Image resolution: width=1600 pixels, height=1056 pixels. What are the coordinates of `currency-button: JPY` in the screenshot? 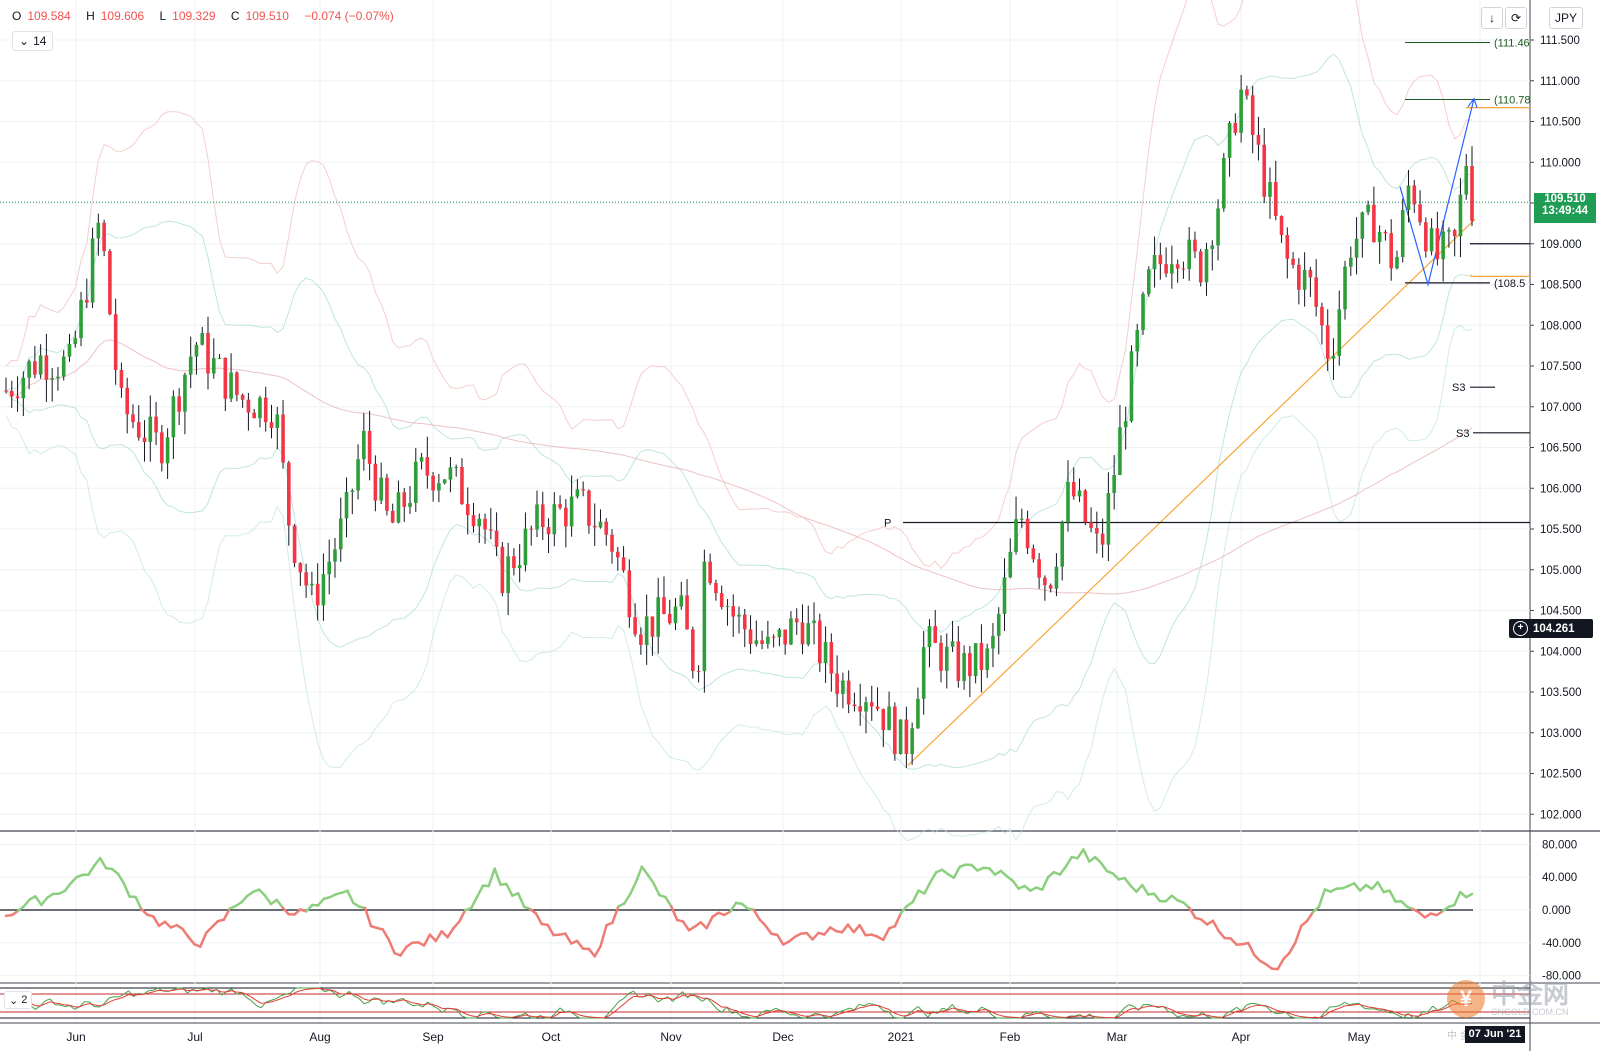 It's located at (1566, 18).